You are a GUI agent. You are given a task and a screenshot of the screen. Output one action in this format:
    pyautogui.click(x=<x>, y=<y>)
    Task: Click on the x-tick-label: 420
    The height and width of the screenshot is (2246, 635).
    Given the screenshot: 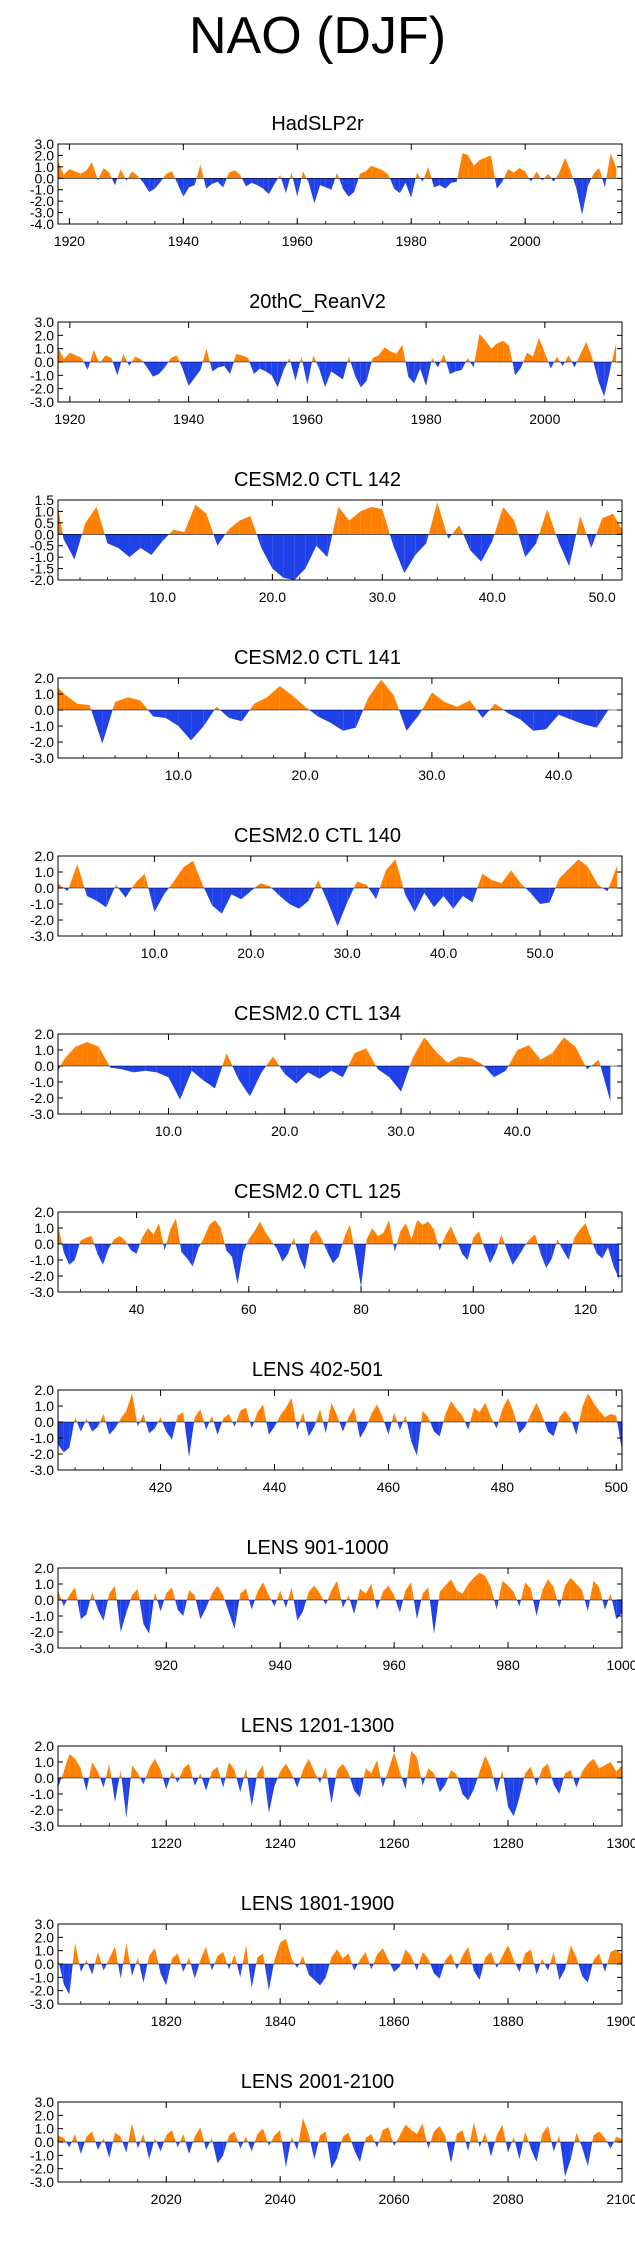 What is the action you would take?
    pyautogui.click(x=161, y=1487)
    